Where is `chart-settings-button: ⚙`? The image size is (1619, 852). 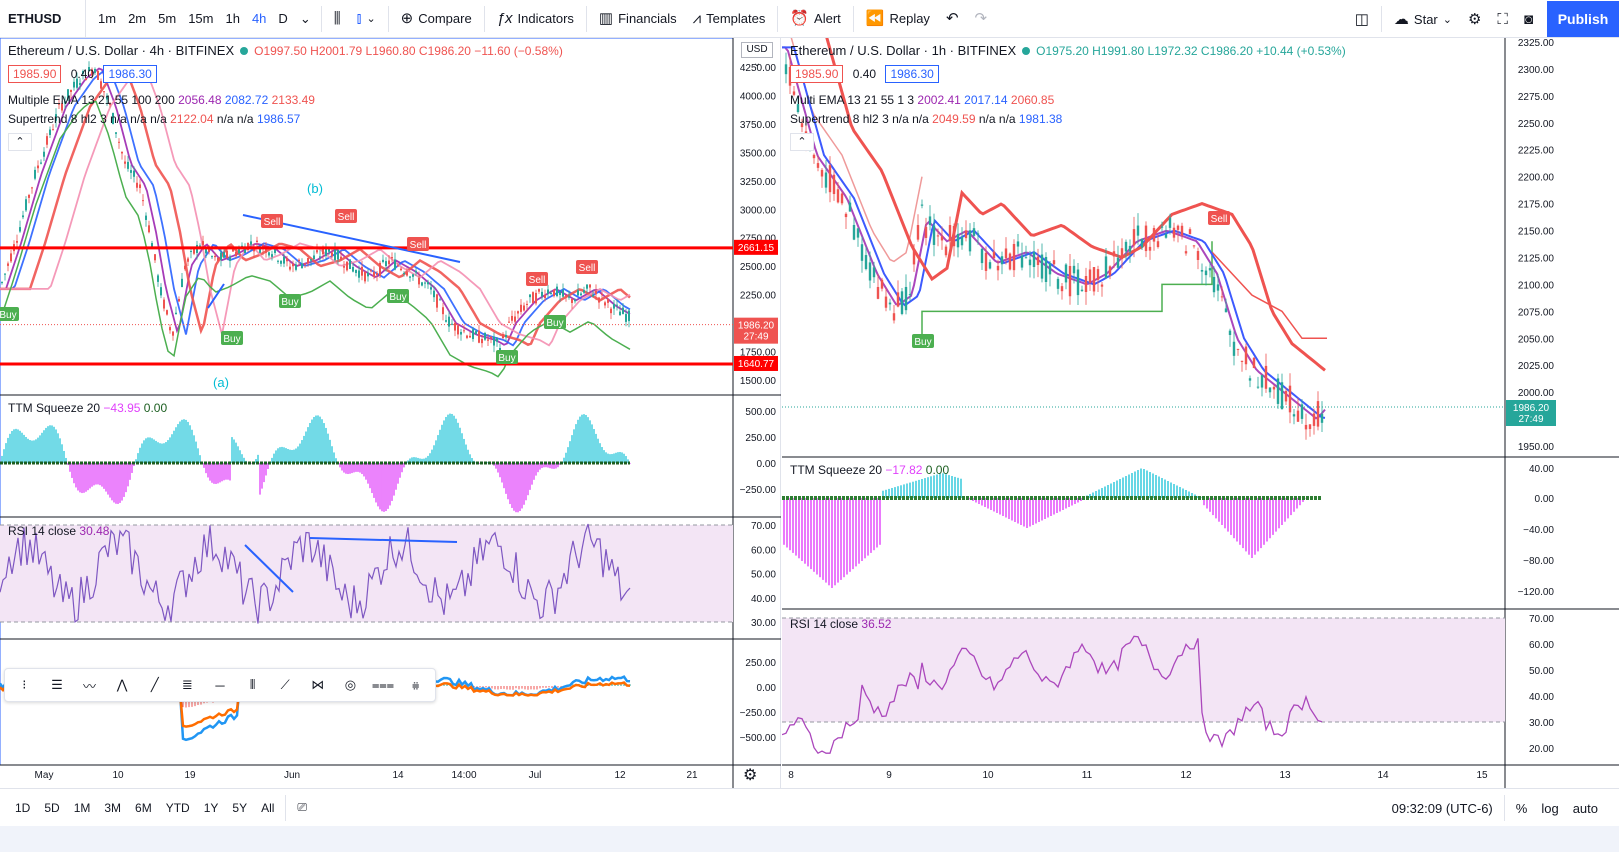
chart-settings-button: ⚙ is located at coordinates (750, 775).